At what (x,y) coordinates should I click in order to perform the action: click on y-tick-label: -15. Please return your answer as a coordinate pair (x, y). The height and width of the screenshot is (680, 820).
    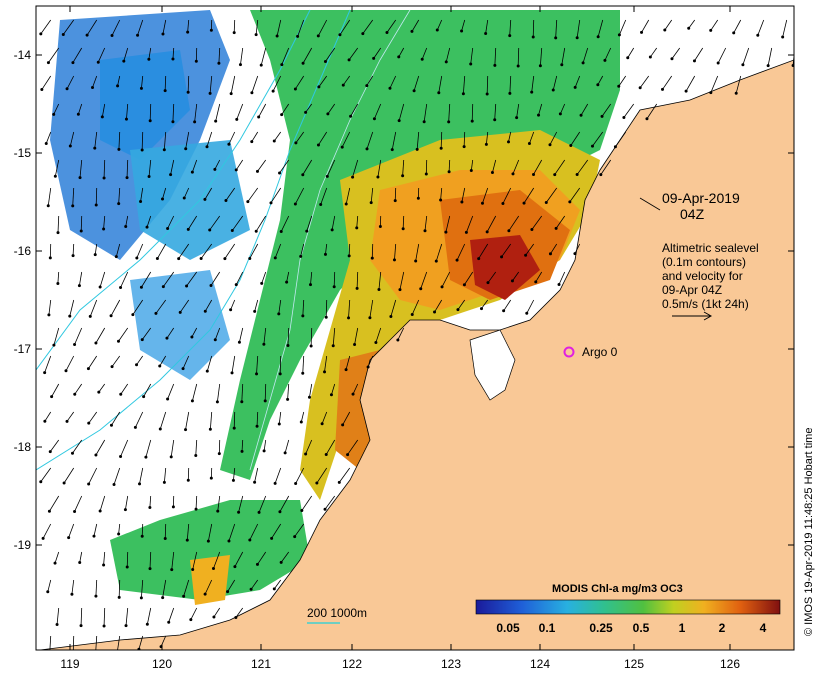
    Looking at the image, I should click on (23, 153).